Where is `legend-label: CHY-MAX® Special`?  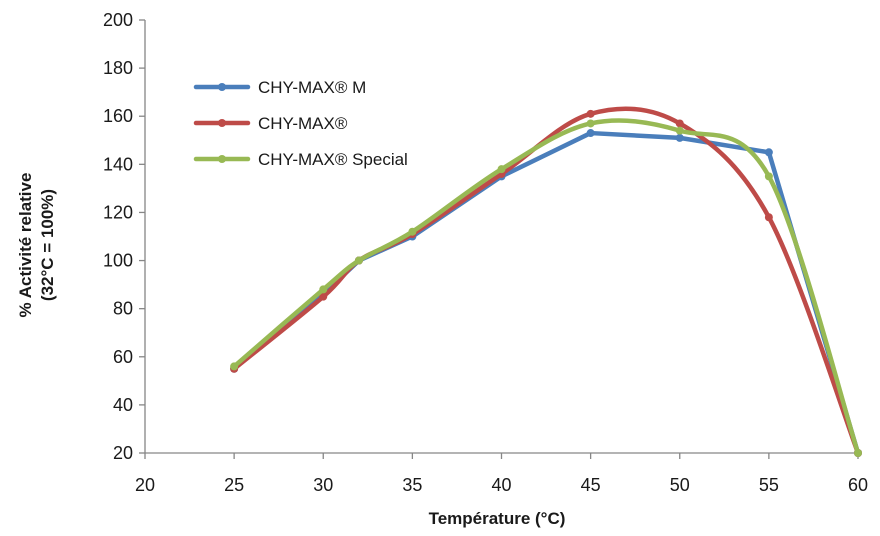
legend-label: CHY-MAX® Special is located at coordinates (333, 159).